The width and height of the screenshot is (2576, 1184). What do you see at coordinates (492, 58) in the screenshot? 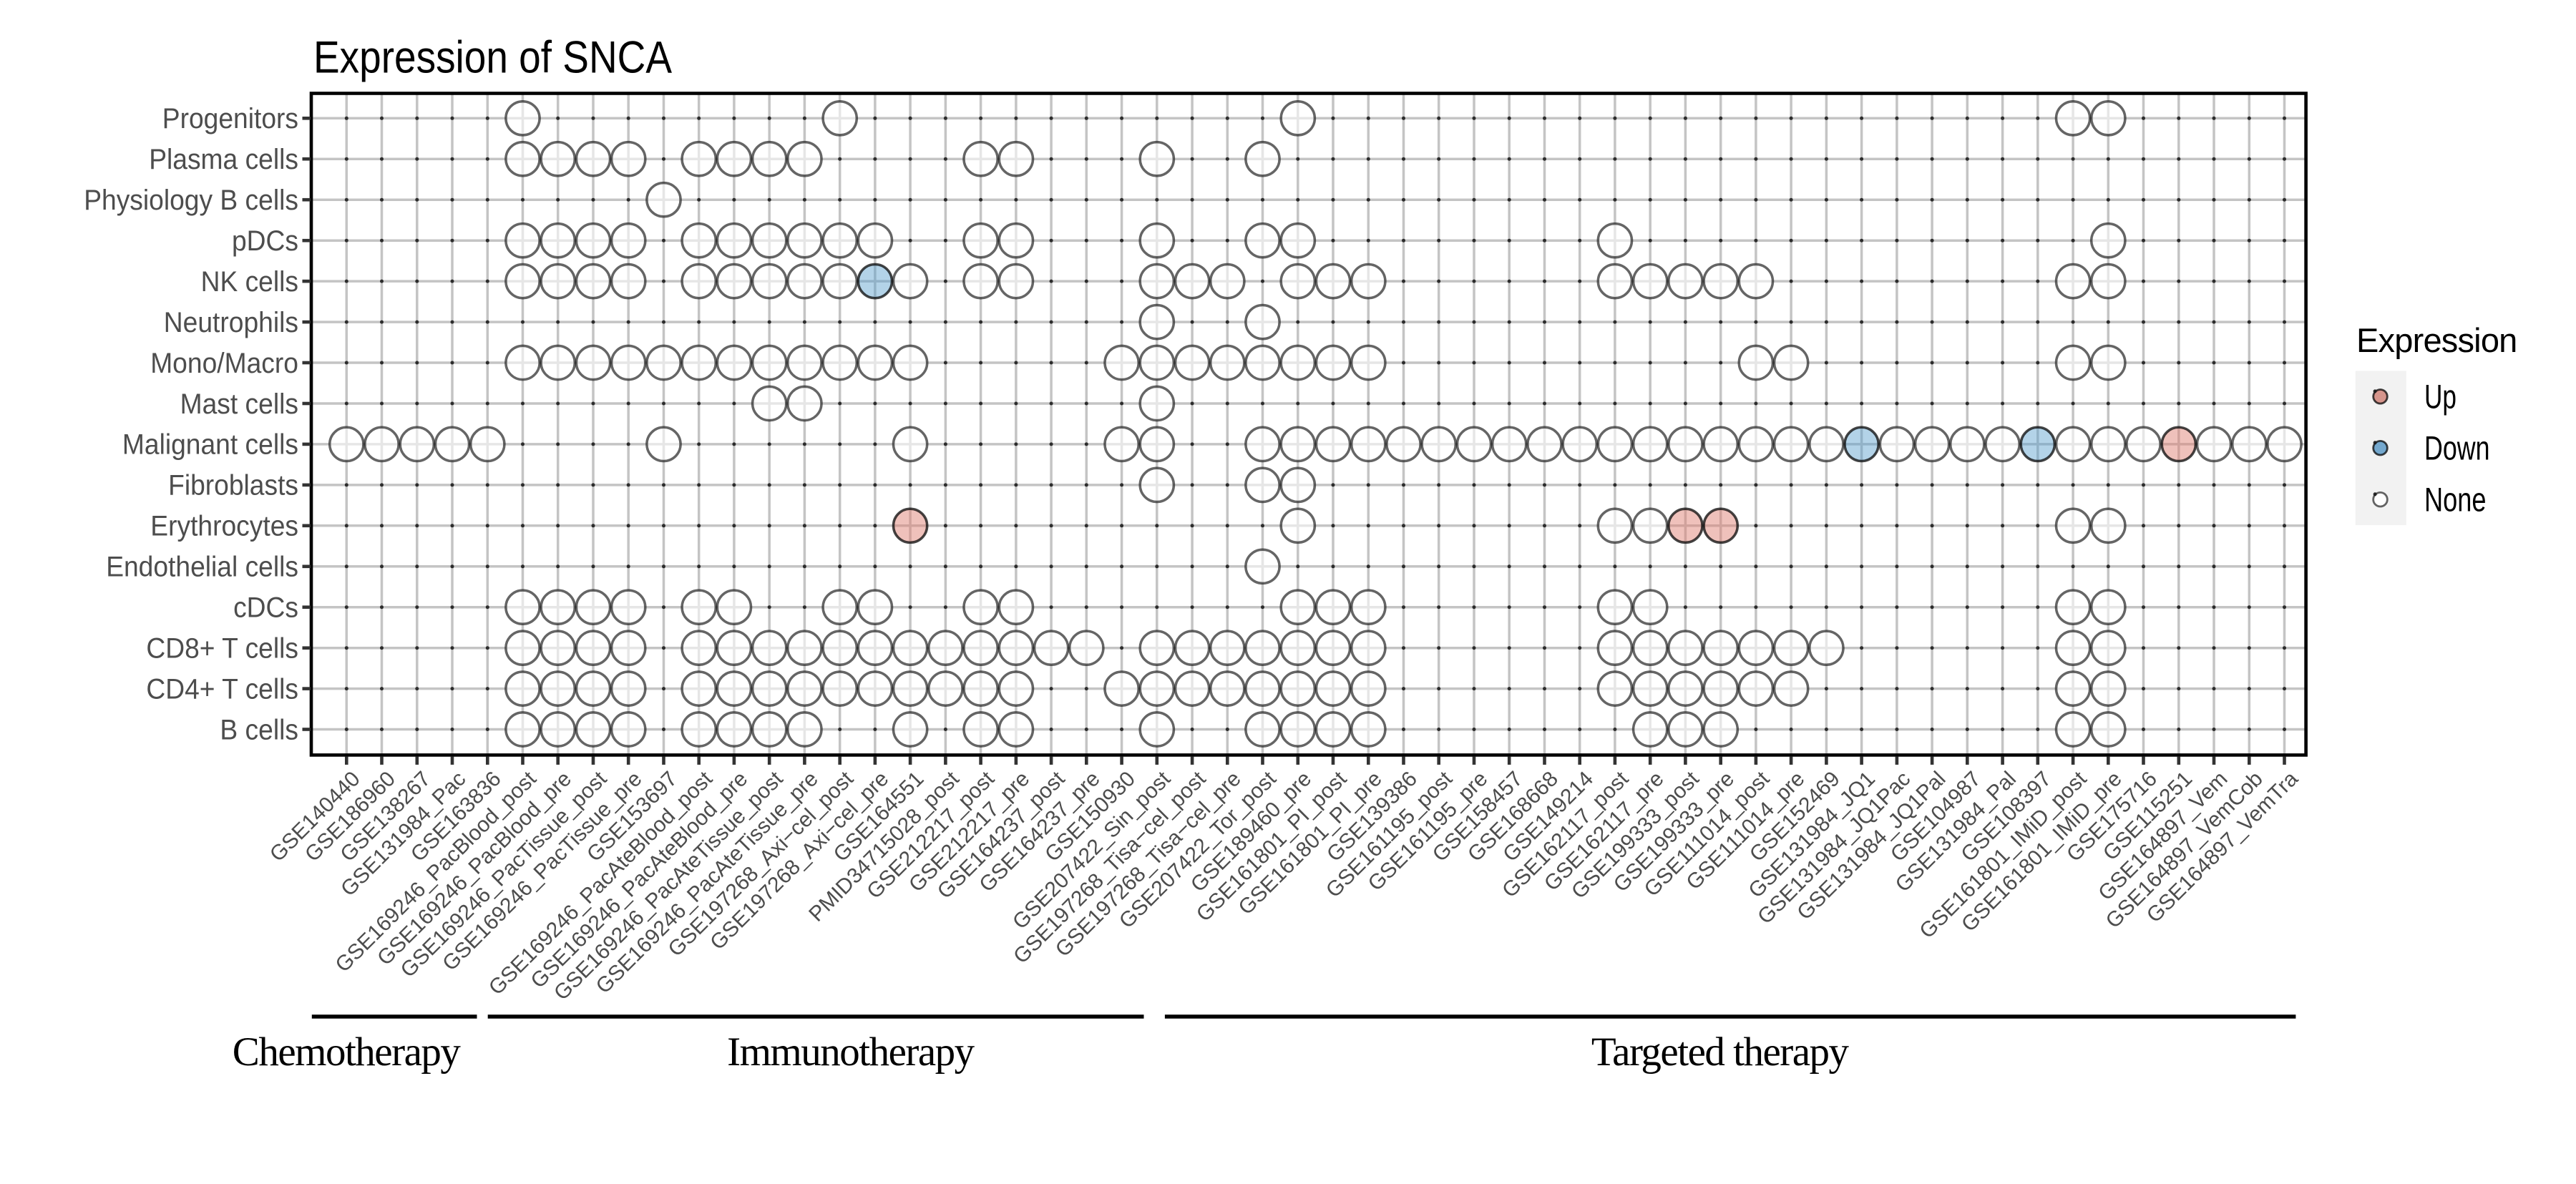
I see `svg-text: Expression of SNCA` at bounding box center [492, 58].